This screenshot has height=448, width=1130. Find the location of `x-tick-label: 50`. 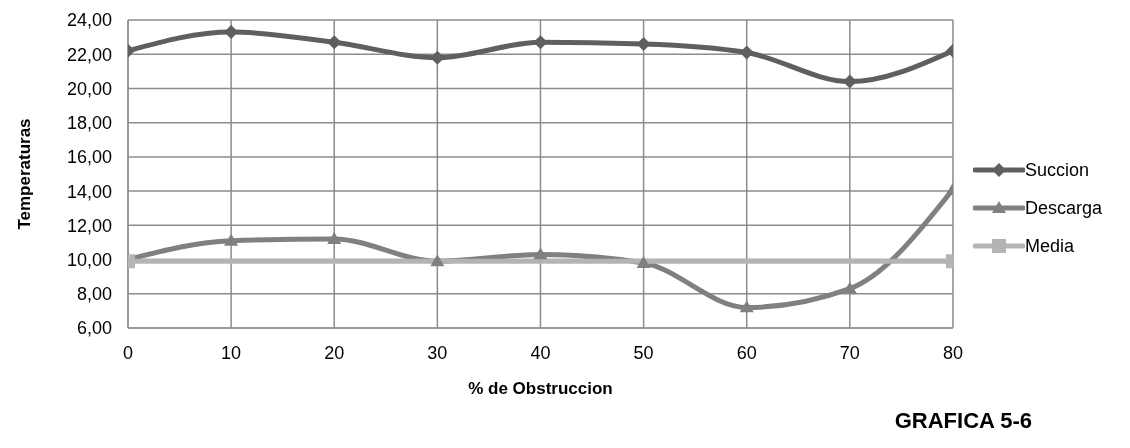

x-tick-label: 50 is located at coordinates (643, 352).